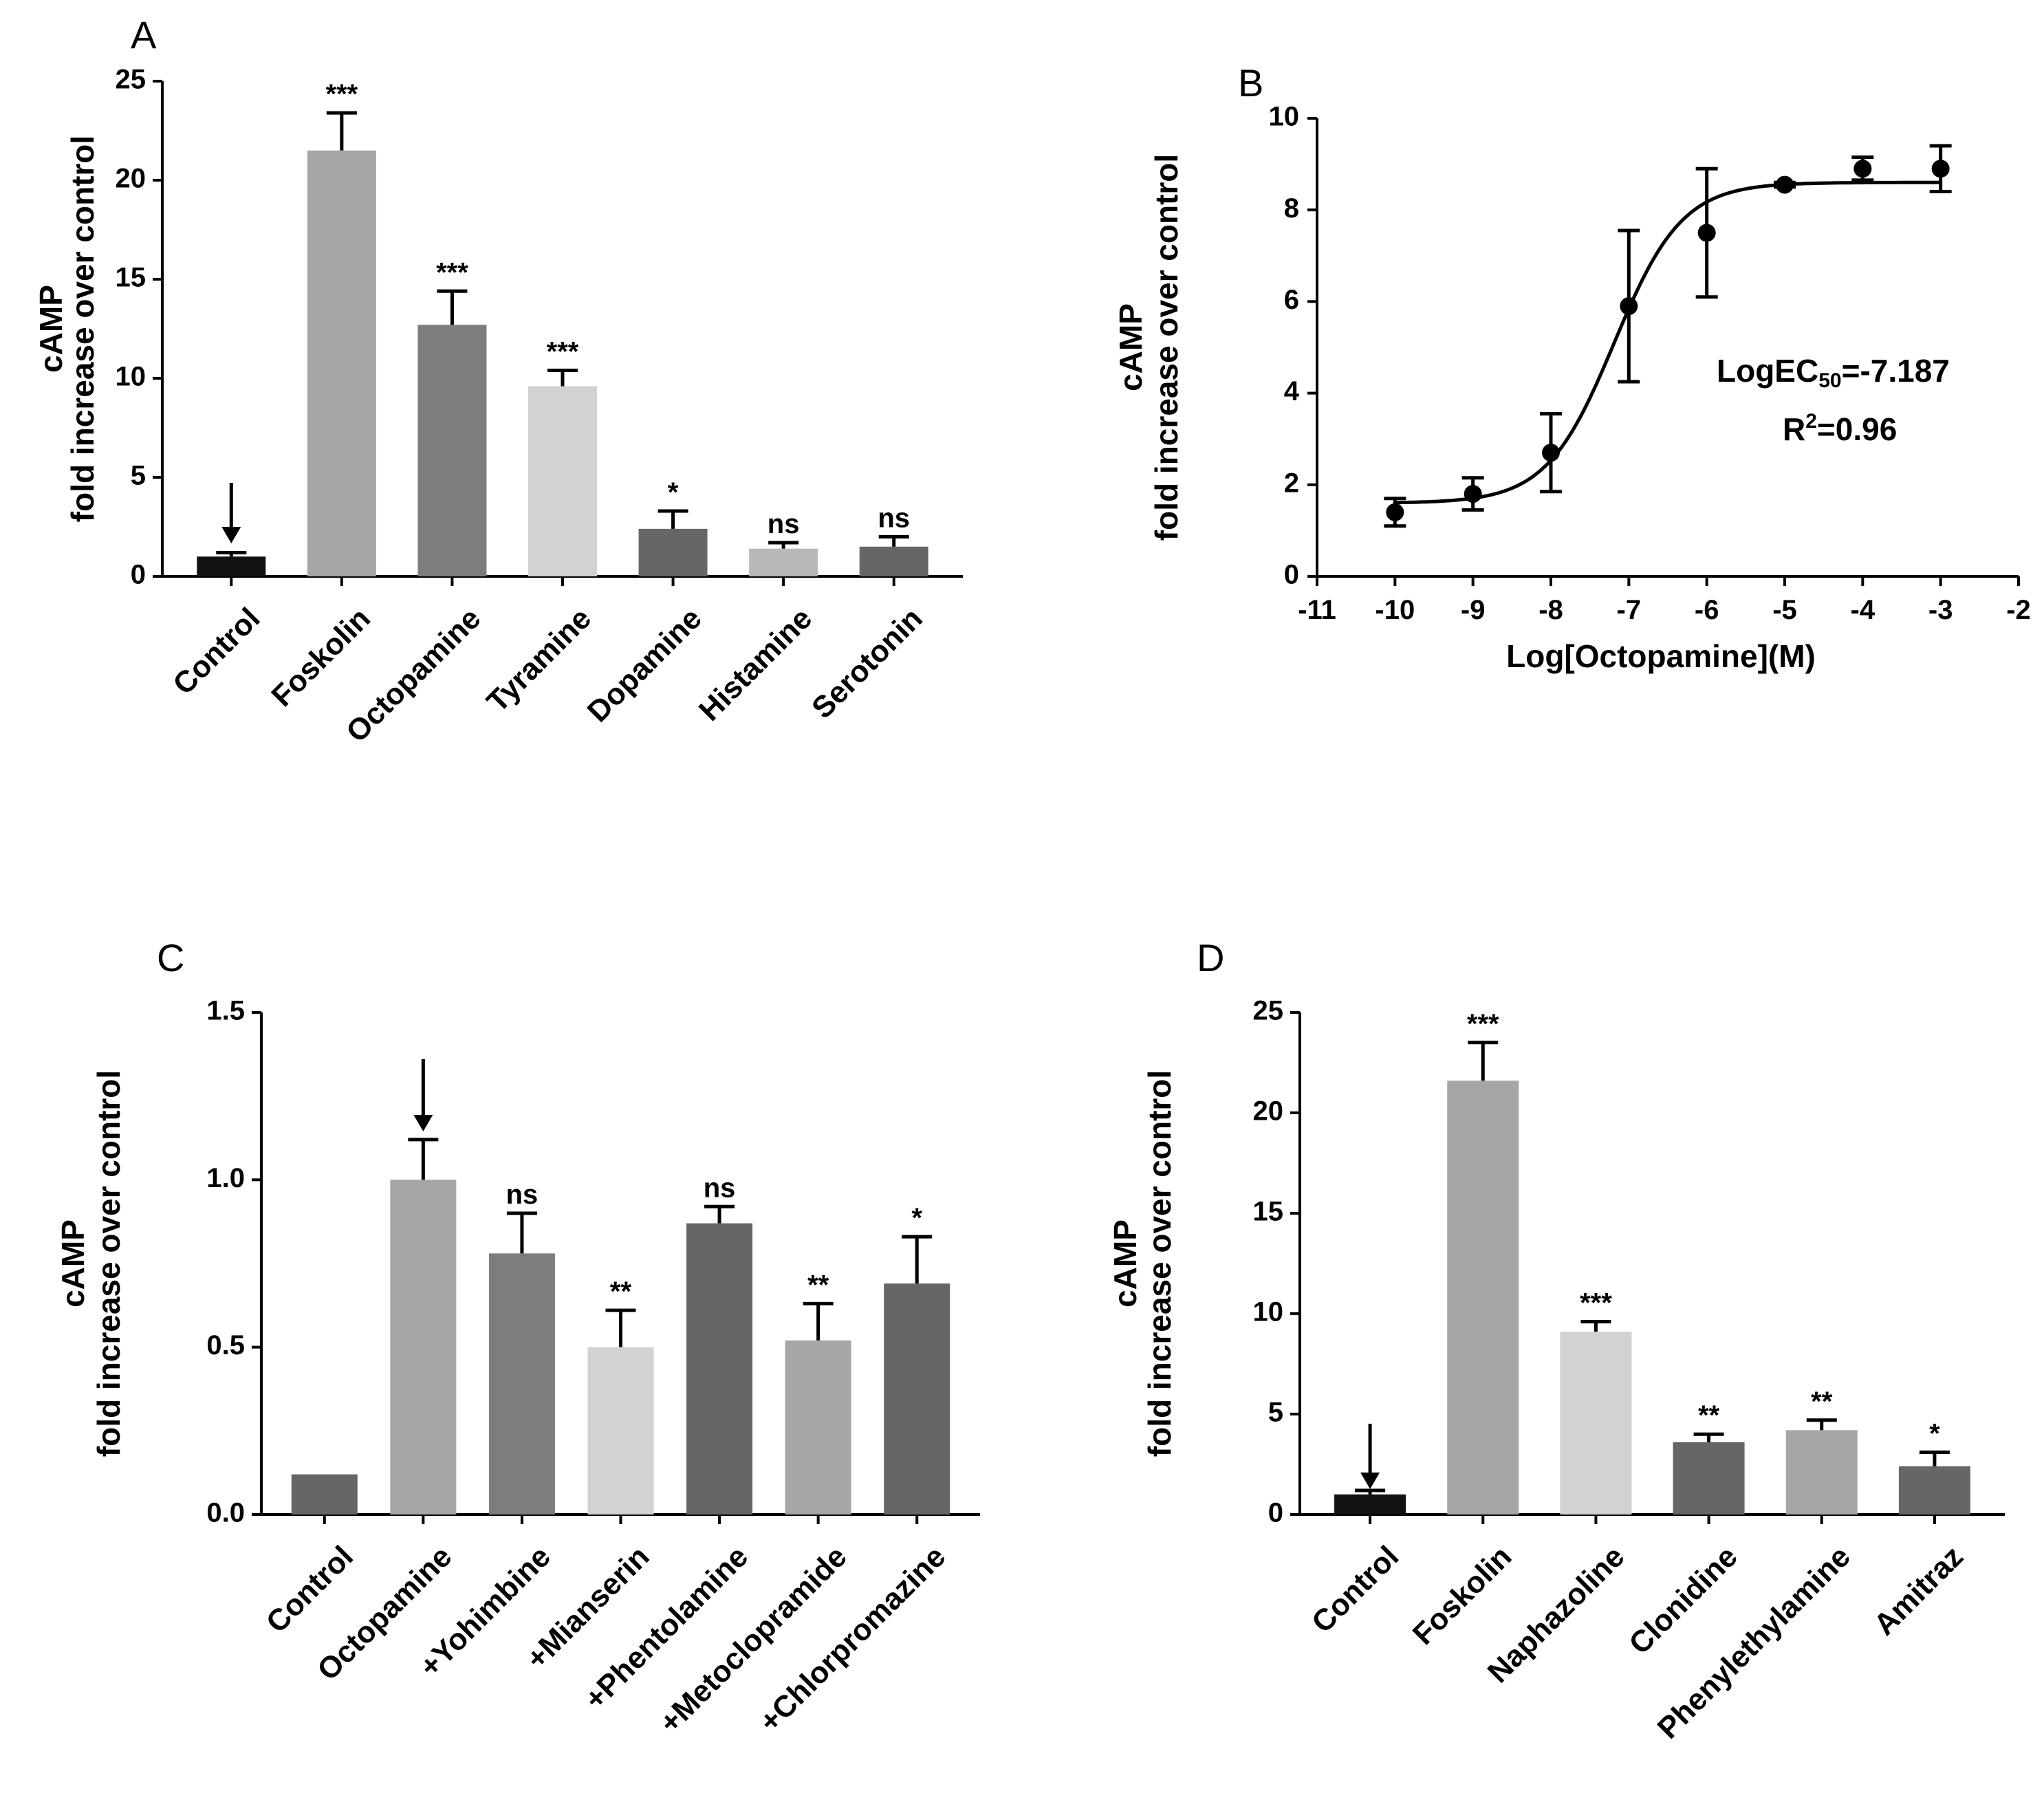 This screenshot has height=1813, width=2044. I want to click on x-tick-label: -9, so click(1473, 610).